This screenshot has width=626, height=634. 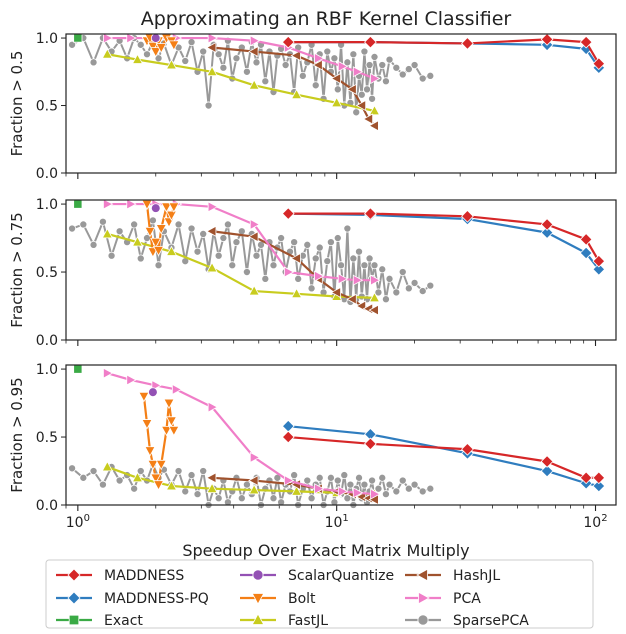 What do you see at coordinates (258, 619) in the screenshot?
I see `legend-marker` at bounding box center [258, 619].